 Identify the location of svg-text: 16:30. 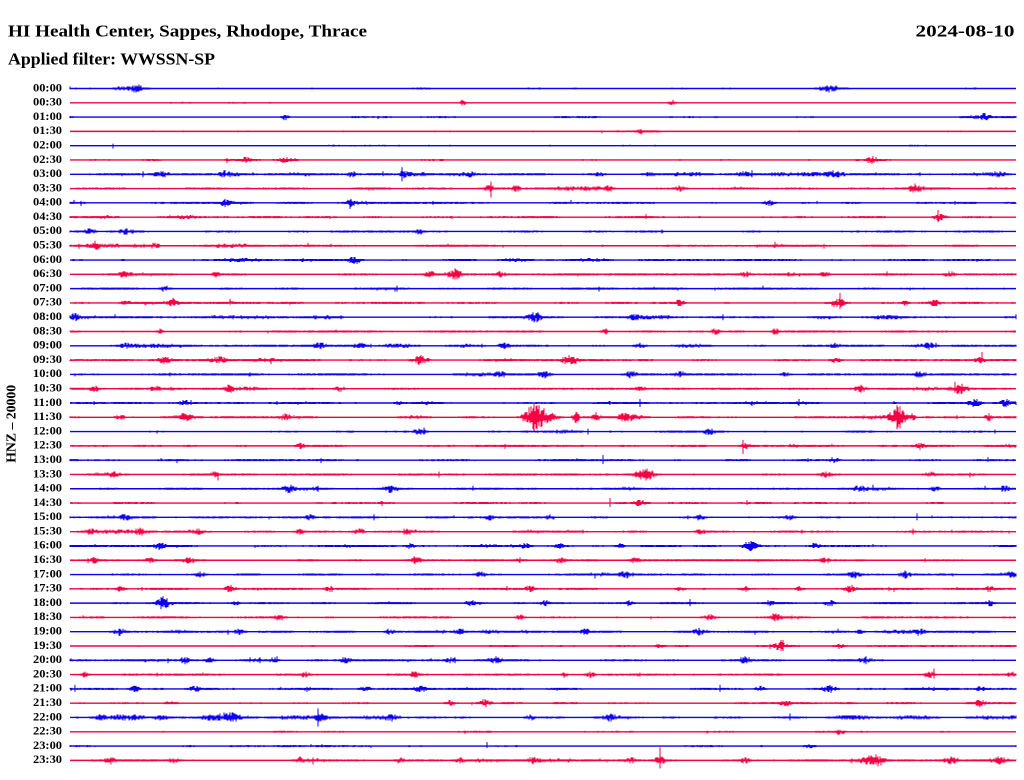
(47, 559).